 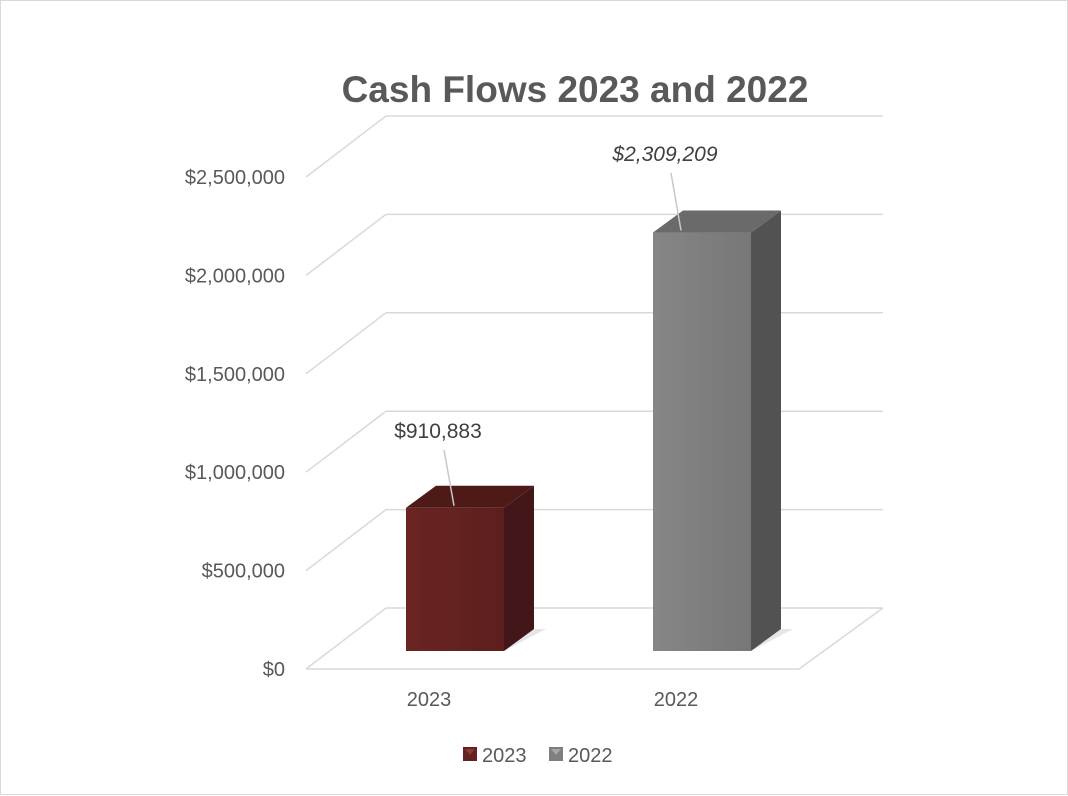 I want to click on y-tick-label: $2,500,000, so click(x=235, y=178).